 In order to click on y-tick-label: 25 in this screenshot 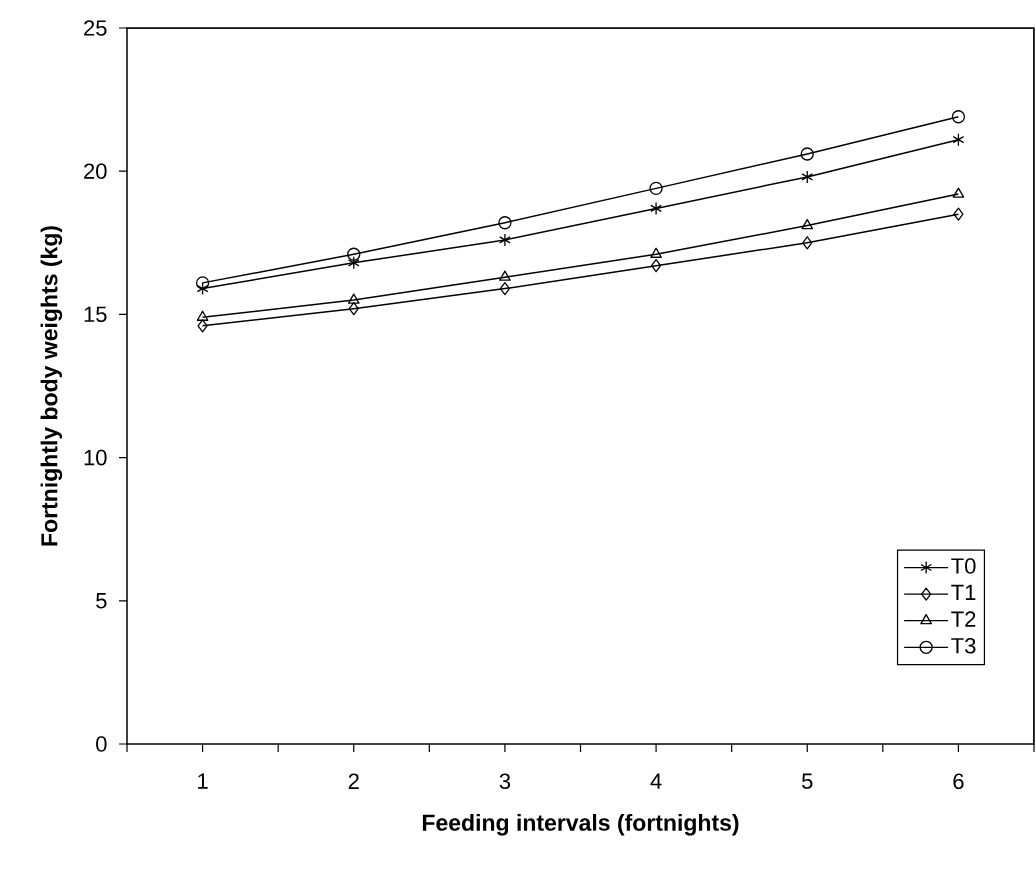, I will do `click(95, 28)`.